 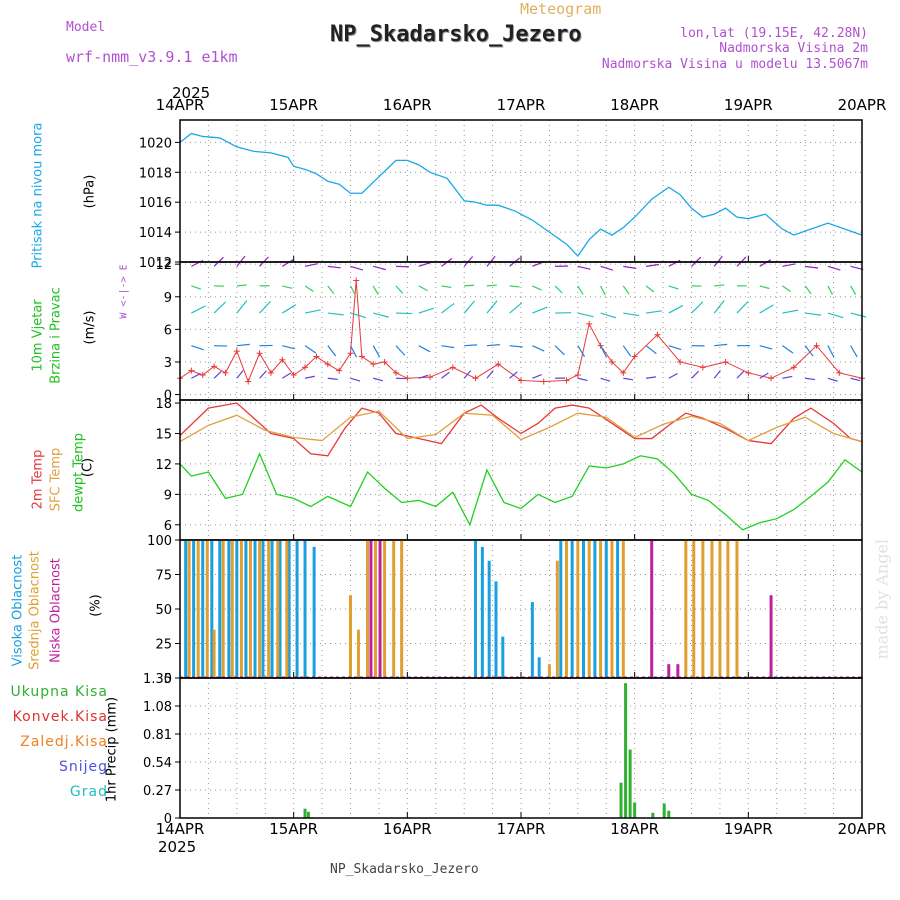 I want to click on y-tick-label: 0.81, so click(x=157, y=735).